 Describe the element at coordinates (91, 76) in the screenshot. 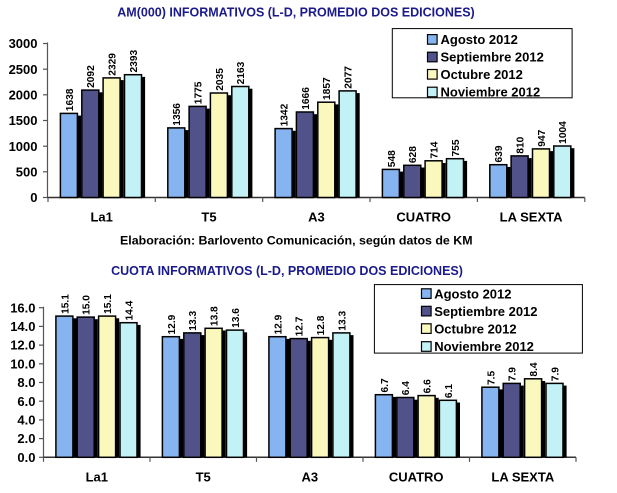

I see `svg-text: 2092` at that location.